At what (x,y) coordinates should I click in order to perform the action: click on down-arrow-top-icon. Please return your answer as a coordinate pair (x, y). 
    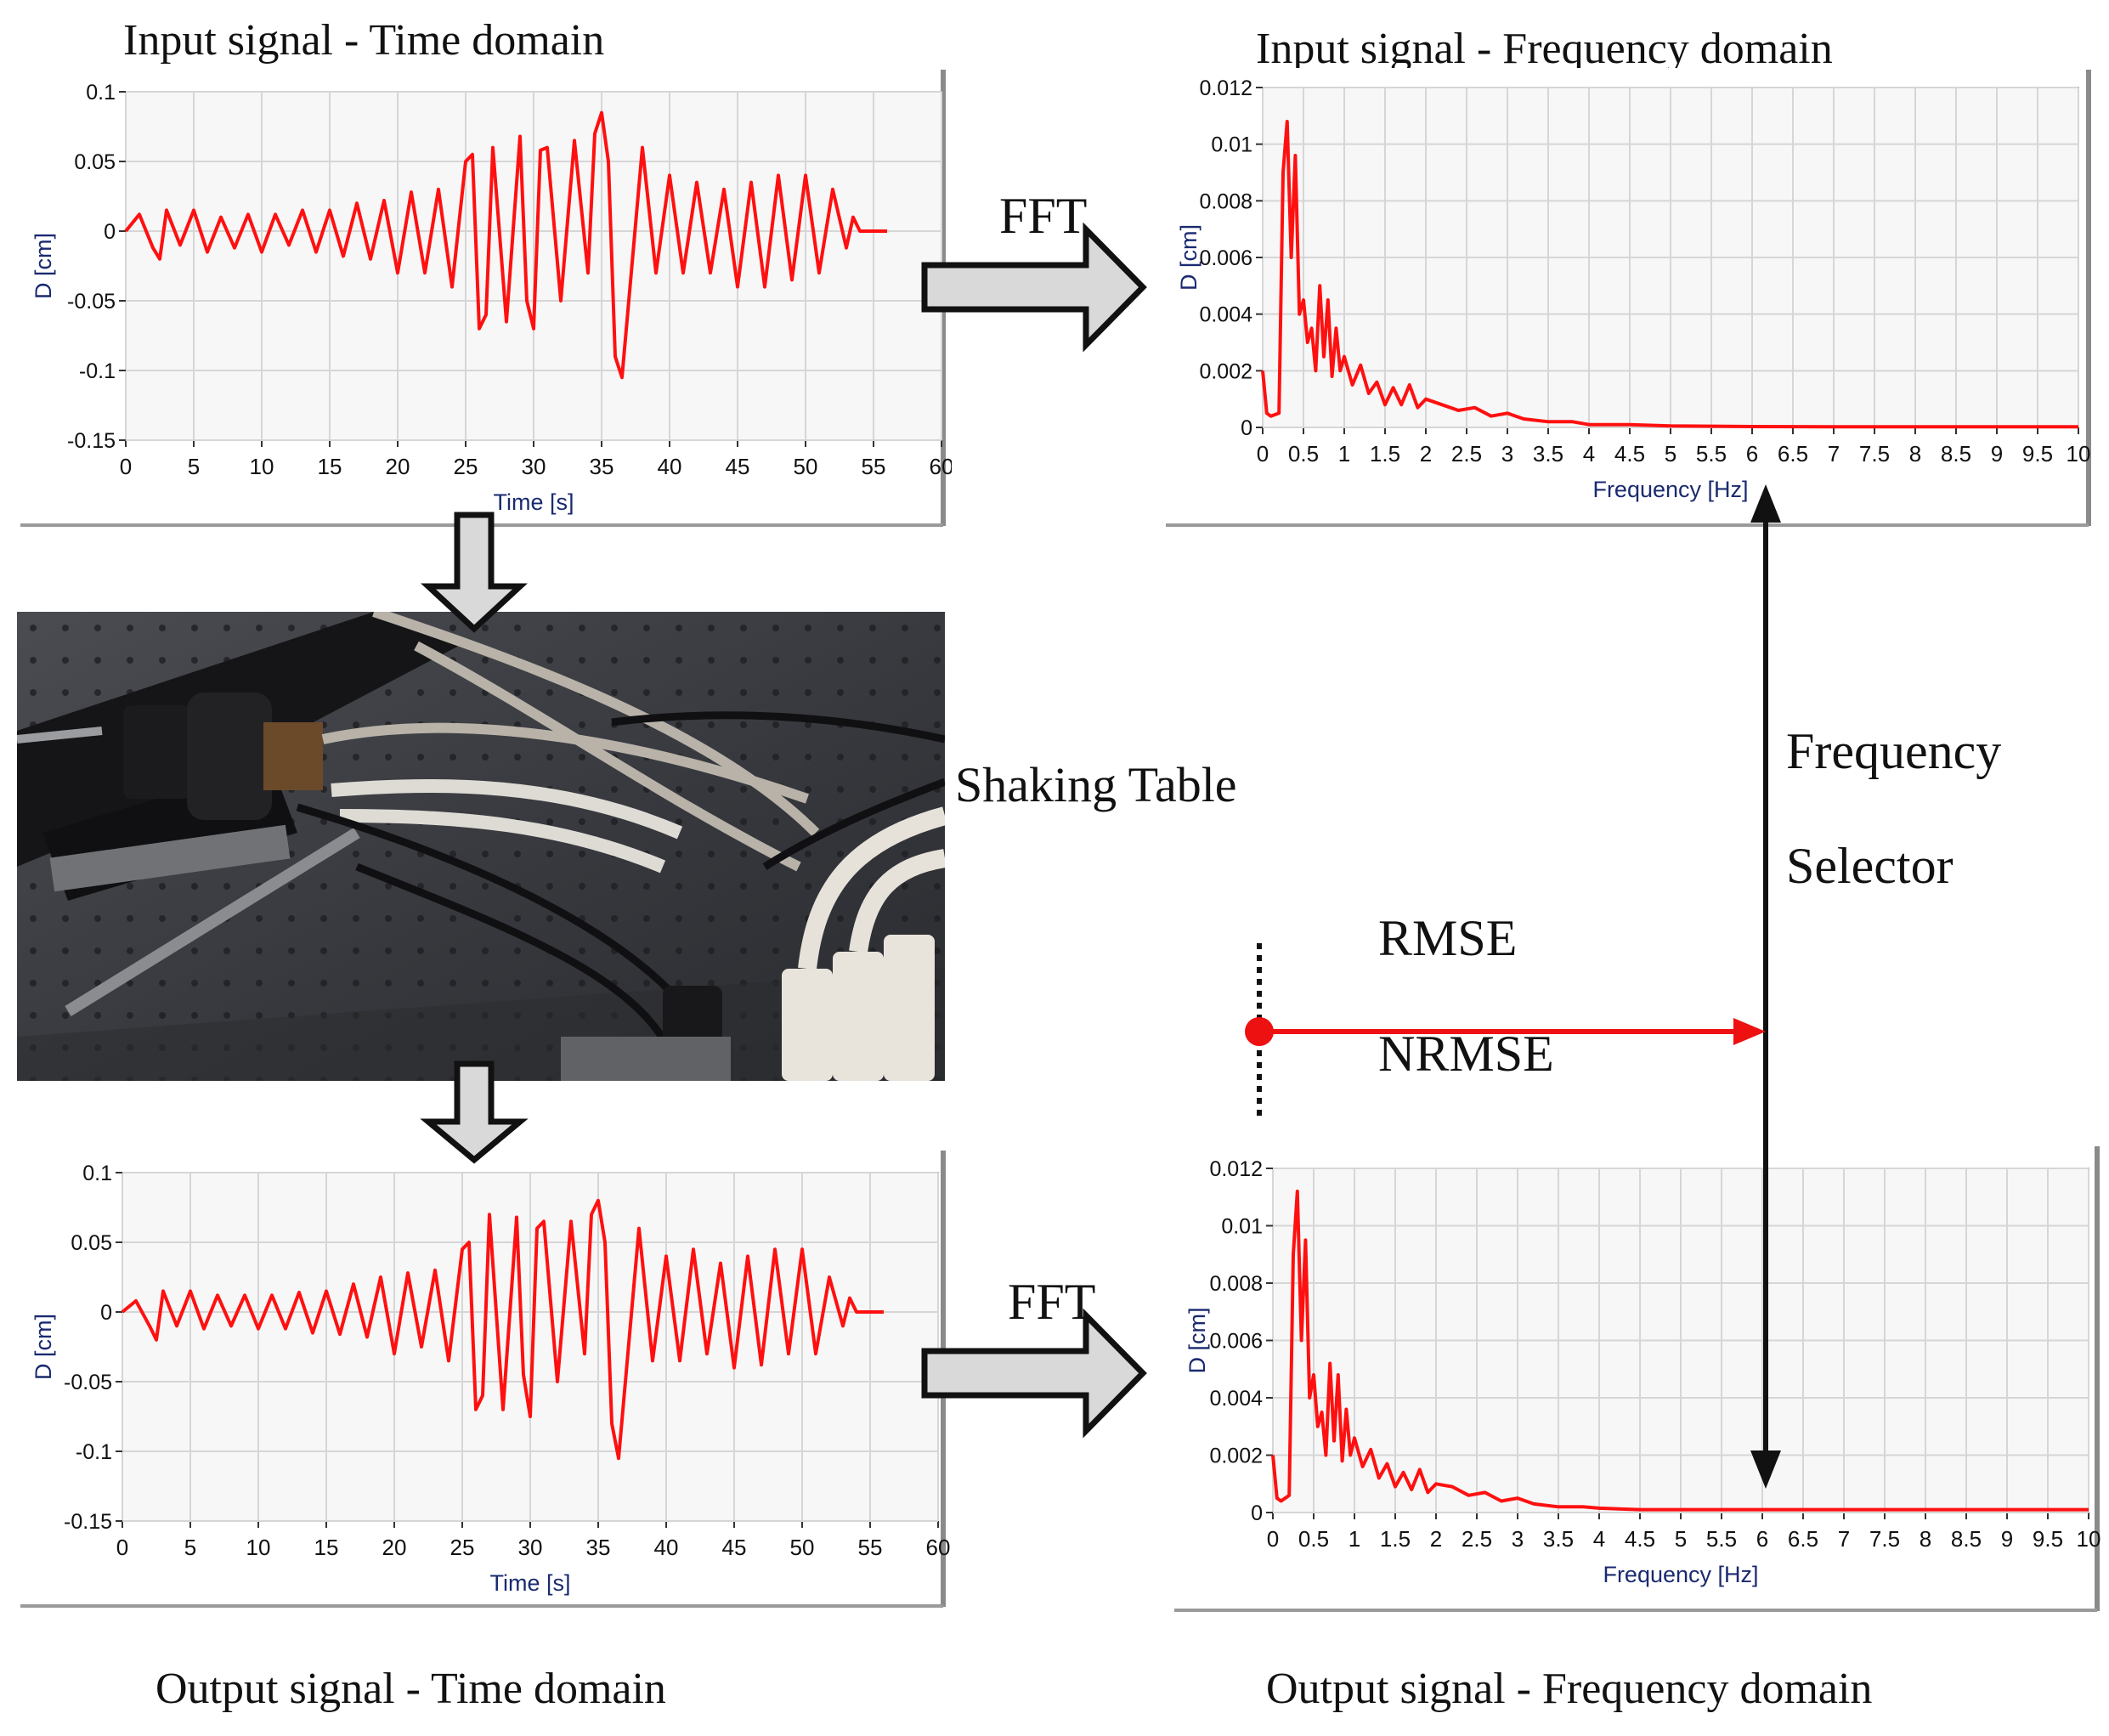
    Looking at the image, I should click on (474, 572).